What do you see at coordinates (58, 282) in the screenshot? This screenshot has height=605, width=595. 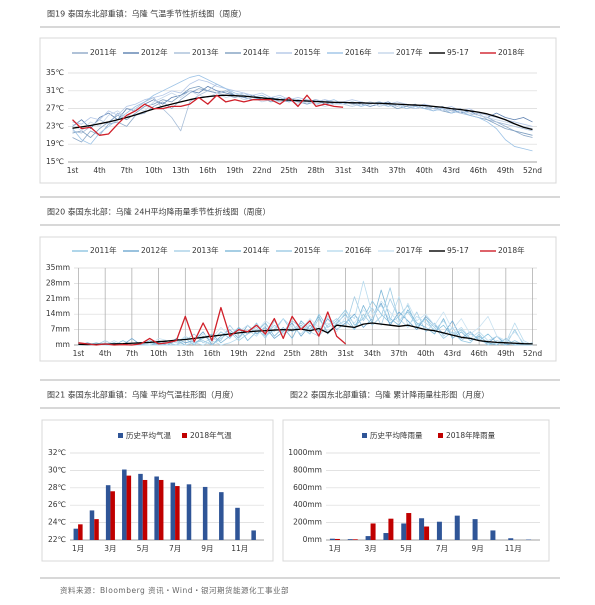 I see `y-tick-label: 28mm` at bounding box center [58, 282].